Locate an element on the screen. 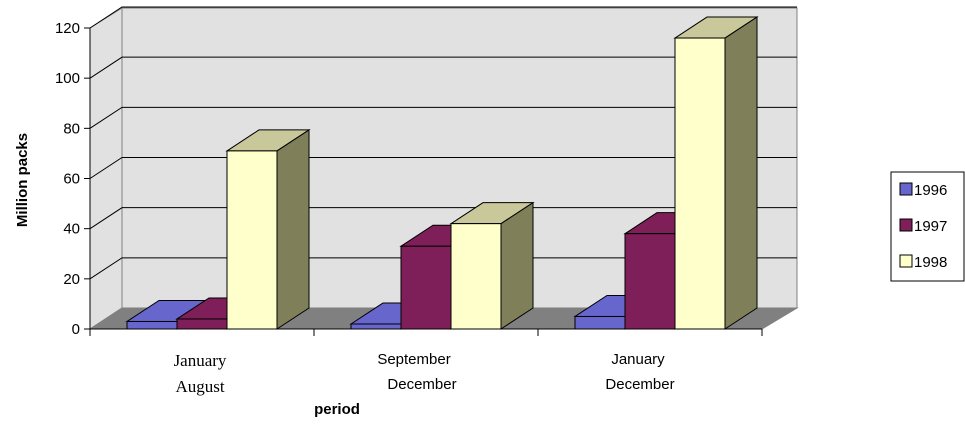 This screenshot has width=965, height=425. y-tick-label: 60 is located at coordinates (71, 179).